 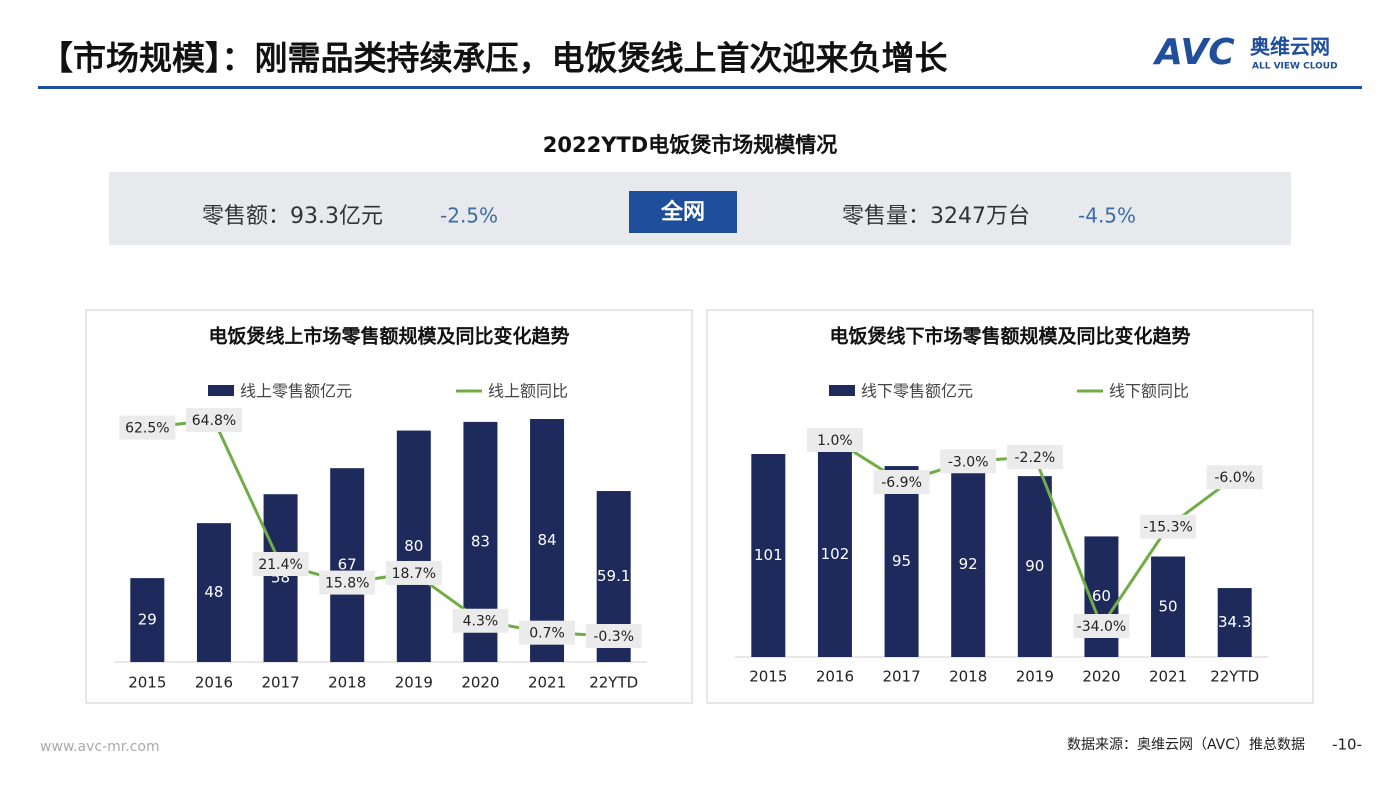 What do you see at coordinates (528, 391) in the screenshot?
I see `legend-label: 线上额同比` at bounding box center [528, 391].